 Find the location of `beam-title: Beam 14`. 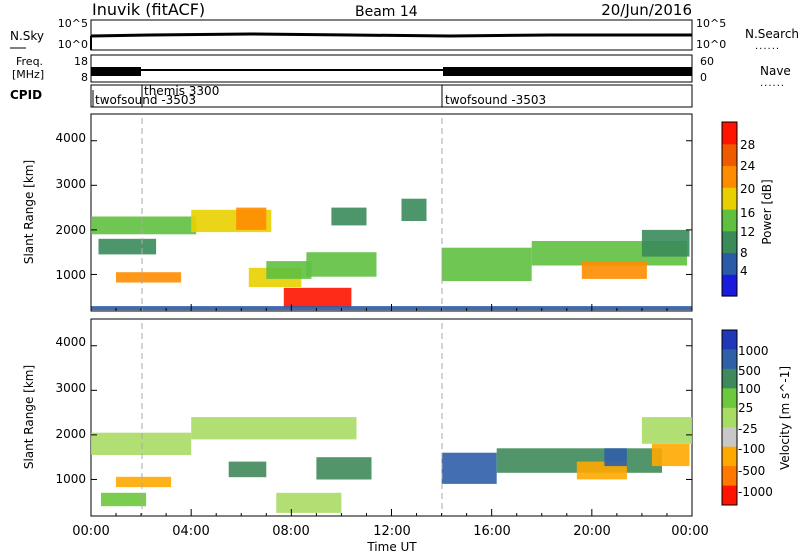

beam-title: Beam 14 is located at coordinates (386, 12).